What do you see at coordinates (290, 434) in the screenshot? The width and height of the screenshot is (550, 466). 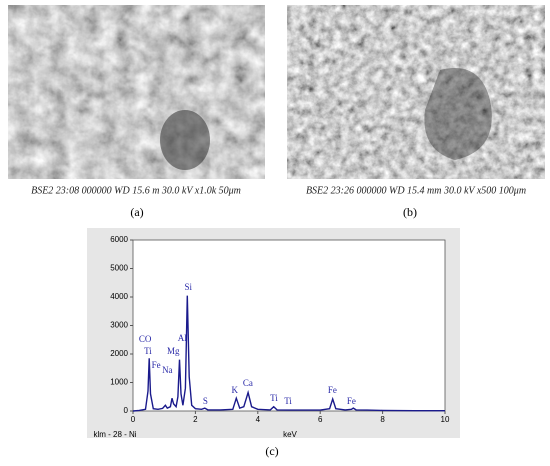 I see `x-axis-label: keV` at bounding box center [290, 434].